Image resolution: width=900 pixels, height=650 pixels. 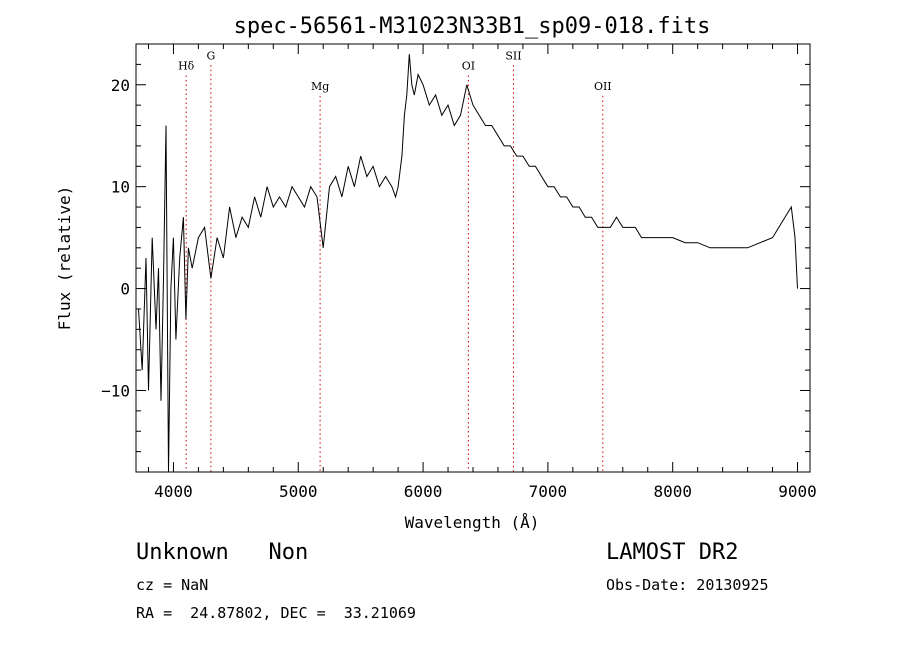 I want to click on y-axis-label: Flux (relative), so click(x=64, y=258).